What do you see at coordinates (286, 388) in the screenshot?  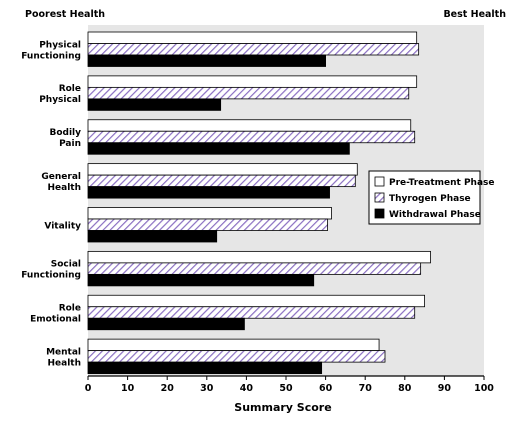 I see `x-tick-label-50: 50` at bounding box center [286, 388].